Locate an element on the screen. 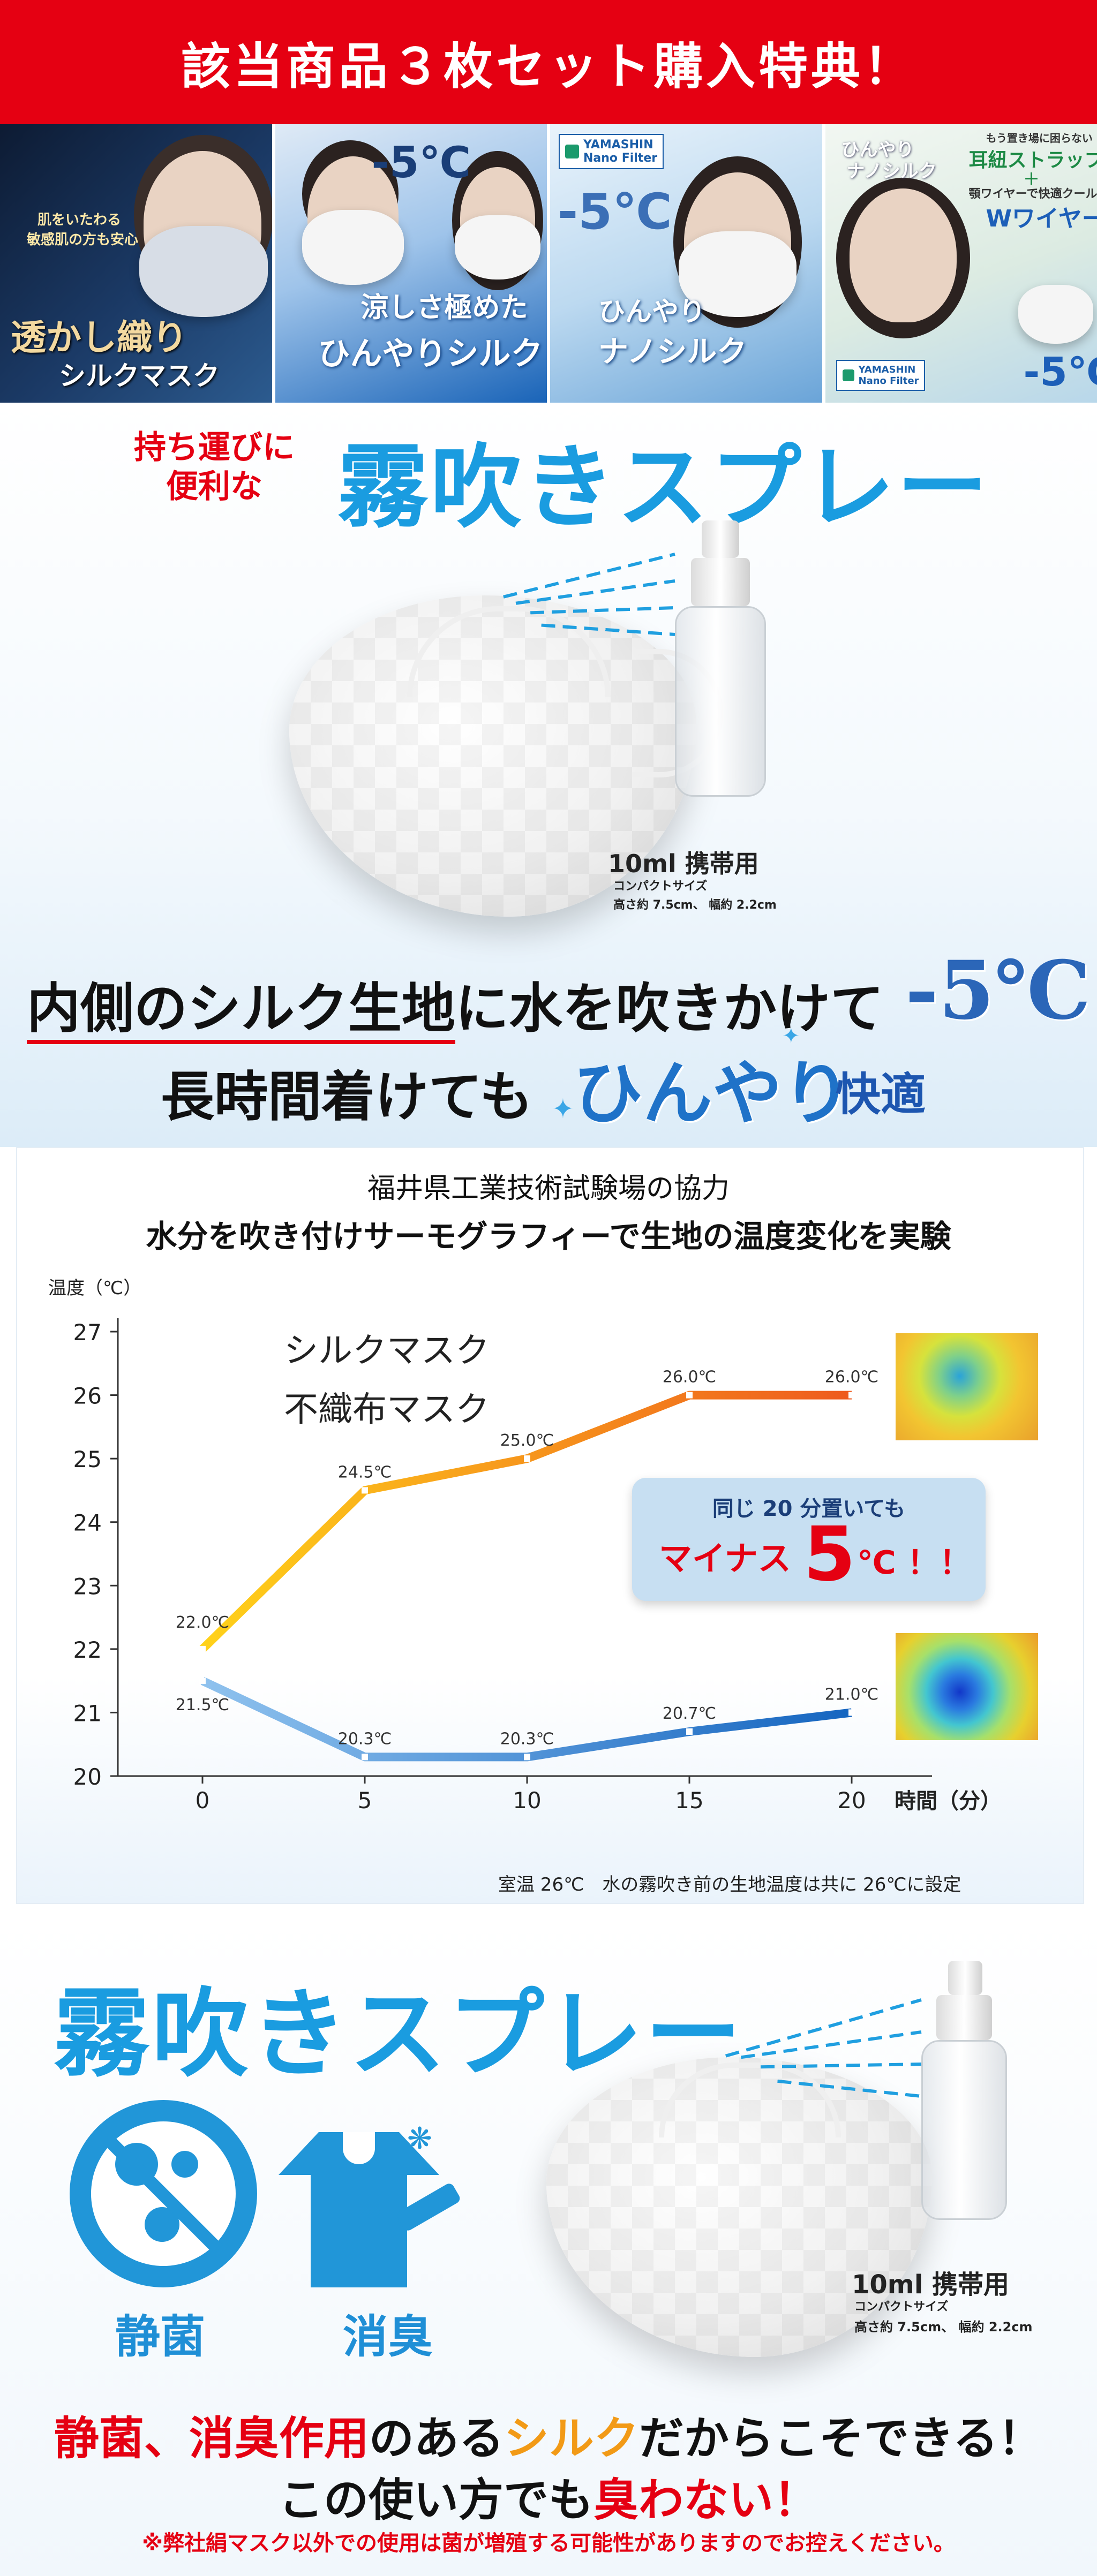 The image size is (1097, 2576). thumb-caption: 肌をいたわる is located at coordinates (79, 220).